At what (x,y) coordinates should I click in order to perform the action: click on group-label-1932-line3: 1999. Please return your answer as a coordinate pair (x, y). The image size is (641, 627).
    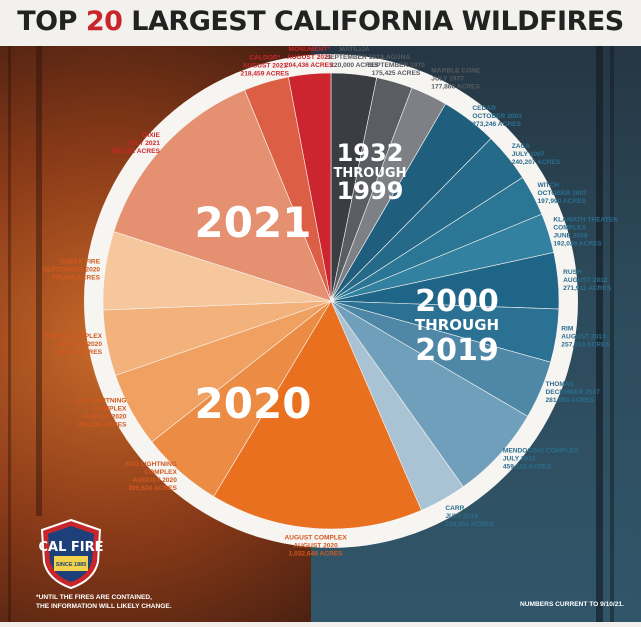
    Looking at the image, I should click on (370, 191).